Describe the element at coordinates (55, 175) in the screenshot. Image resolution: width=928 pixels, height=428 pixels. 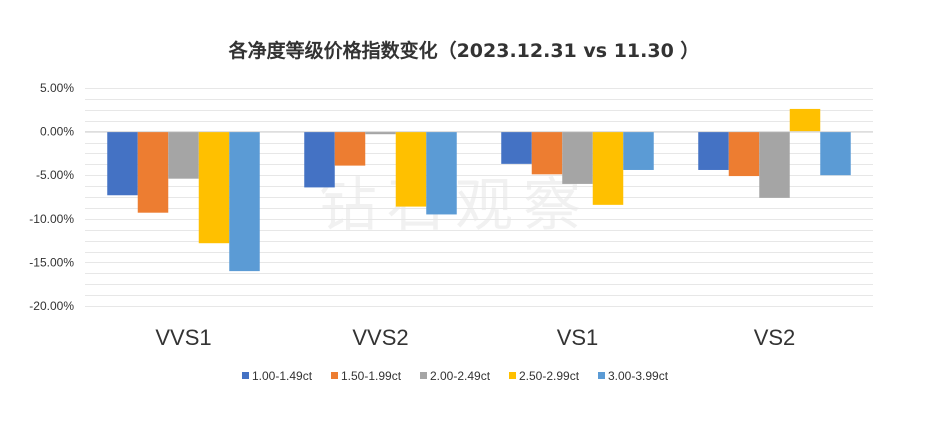
I see `y-tick-label: -5.00%` at that location.